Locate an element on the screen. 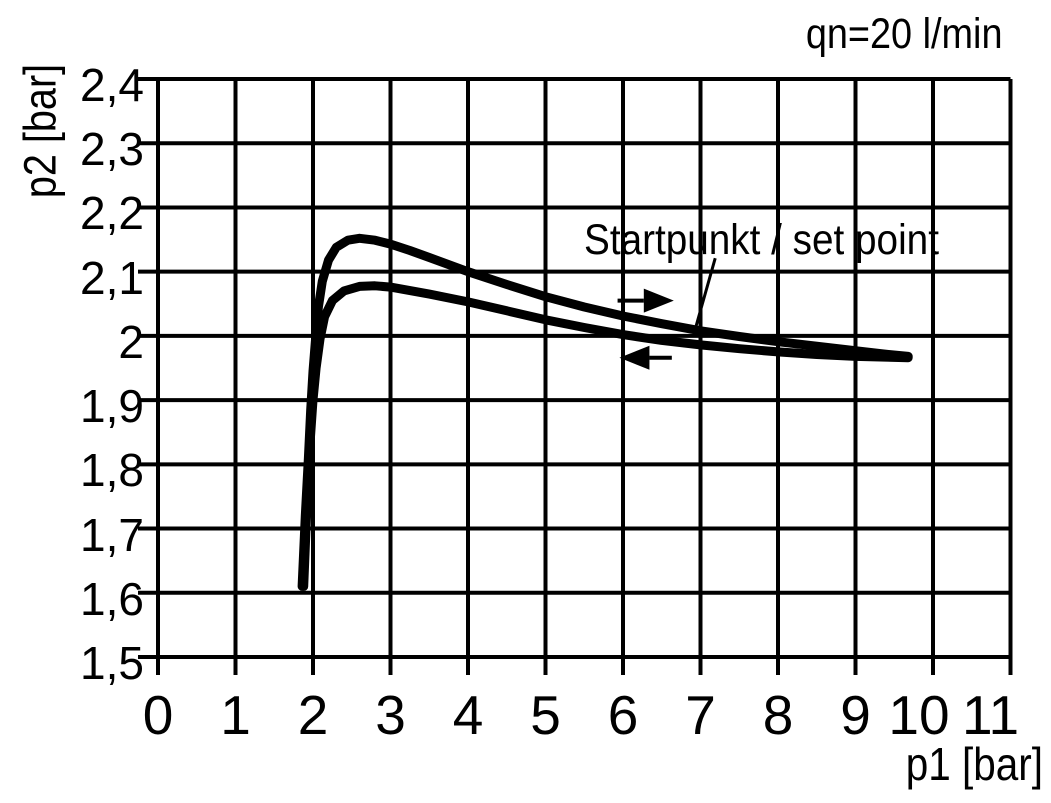  y-tick-label: 2 is located at coordinates (131, 341).